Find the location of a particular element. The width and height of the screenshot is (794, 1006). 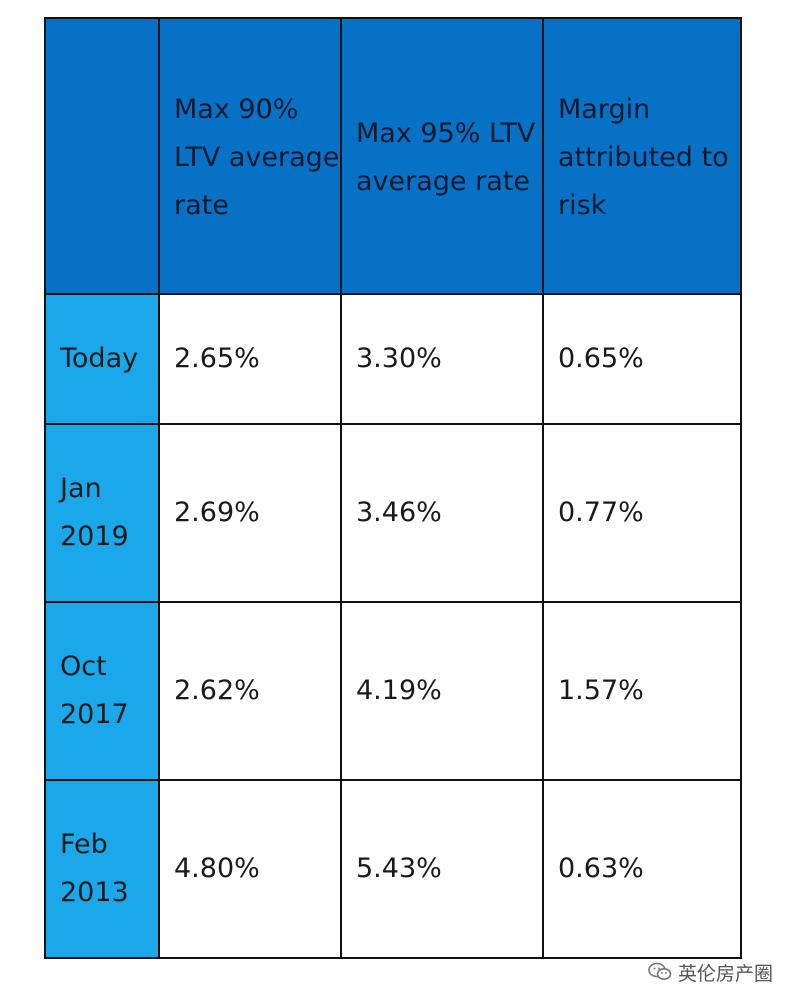

header-corner-cell is located at coordinates (102, 156).